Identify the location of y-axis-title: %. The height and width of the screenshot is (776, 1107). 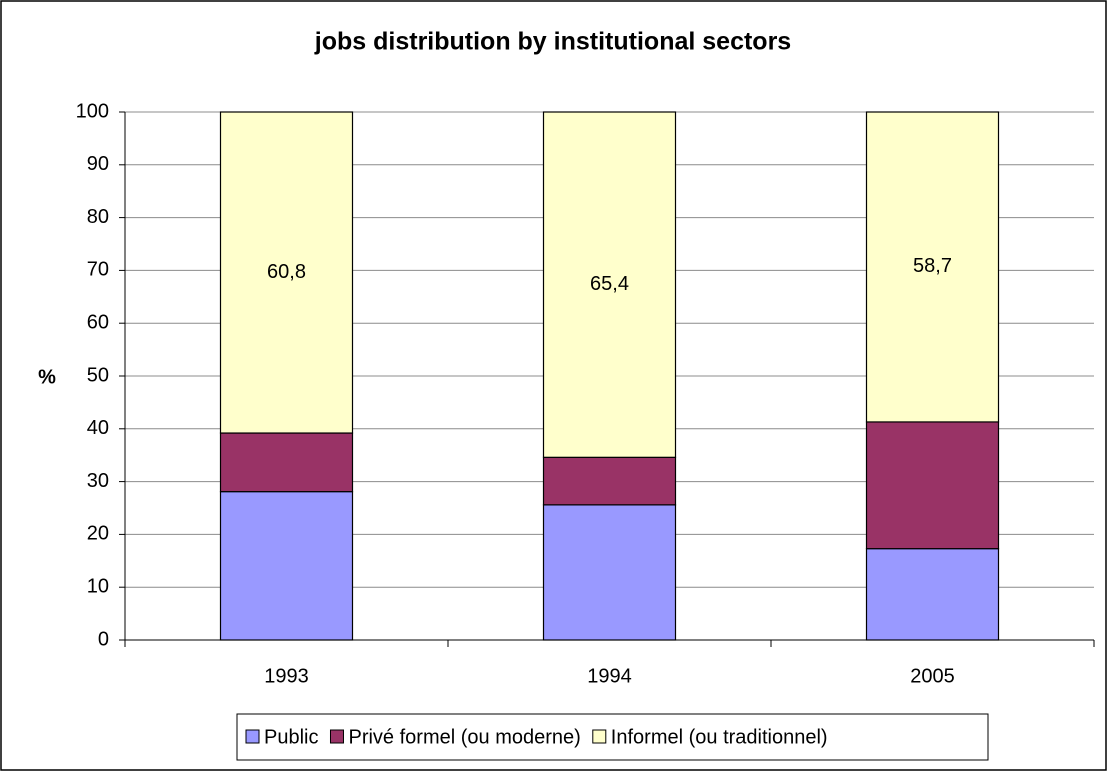
(47, 377).